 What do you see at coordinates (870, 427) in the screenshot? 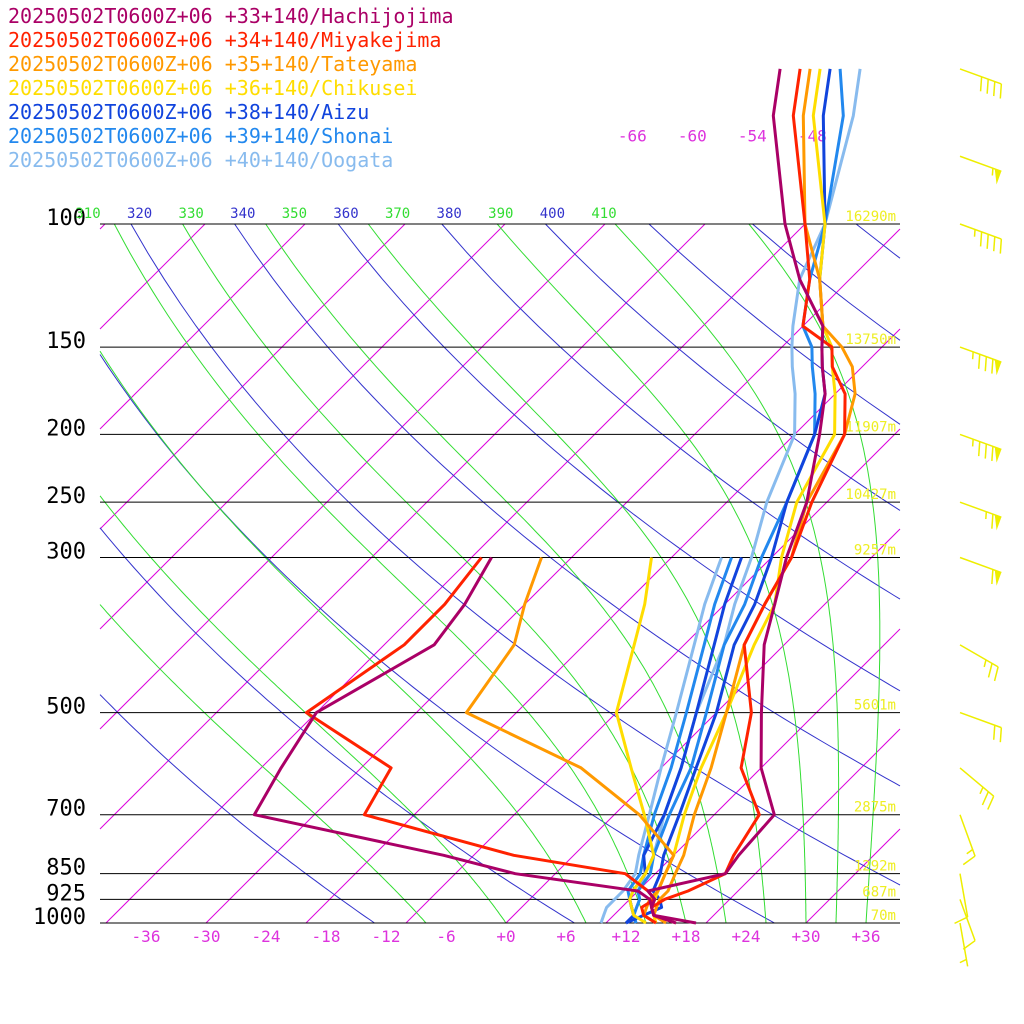
I see `height-label: 11907m` at bounding box center [870, 427].